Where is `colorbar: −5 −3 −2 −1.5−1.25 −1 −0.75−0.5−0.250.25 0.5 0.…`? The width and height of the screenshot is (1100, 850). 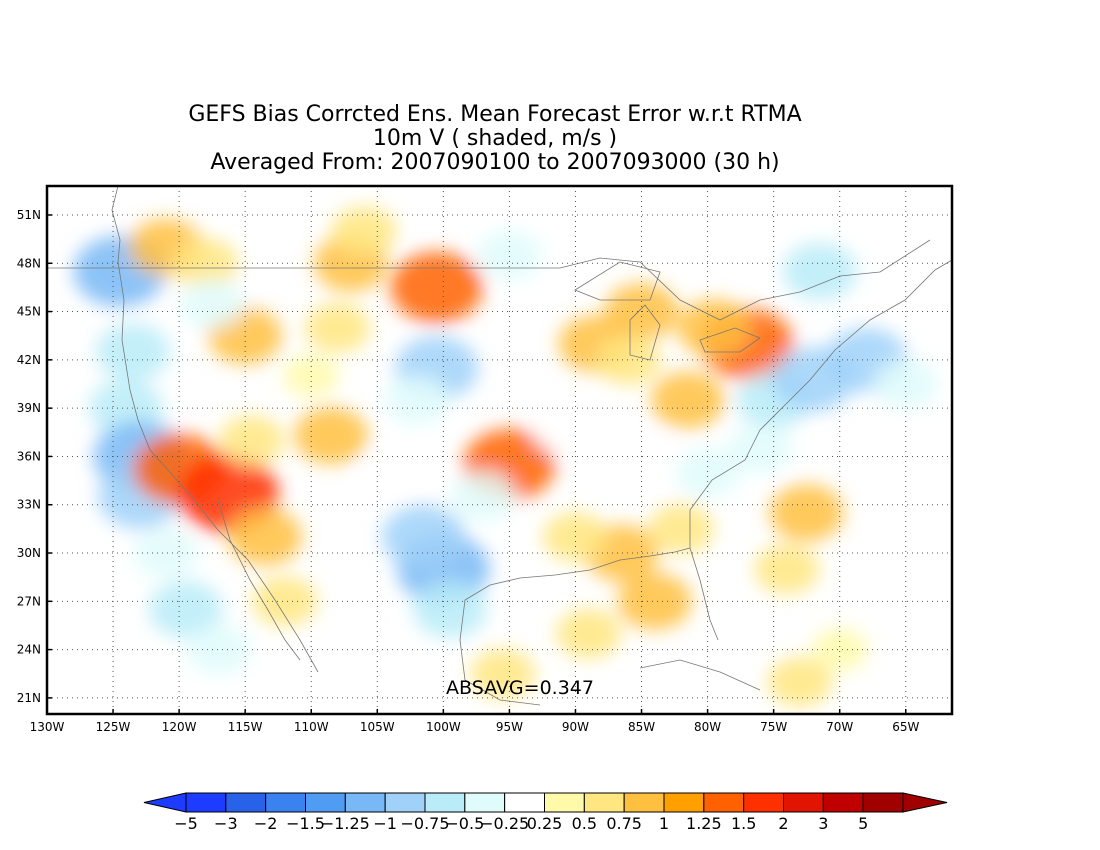 colorbar: −5 −3 −2 −1.5−1.25 −1 −0.75−0.5−0.250.25 0.5 0.… is located at coordinates (545, 812).